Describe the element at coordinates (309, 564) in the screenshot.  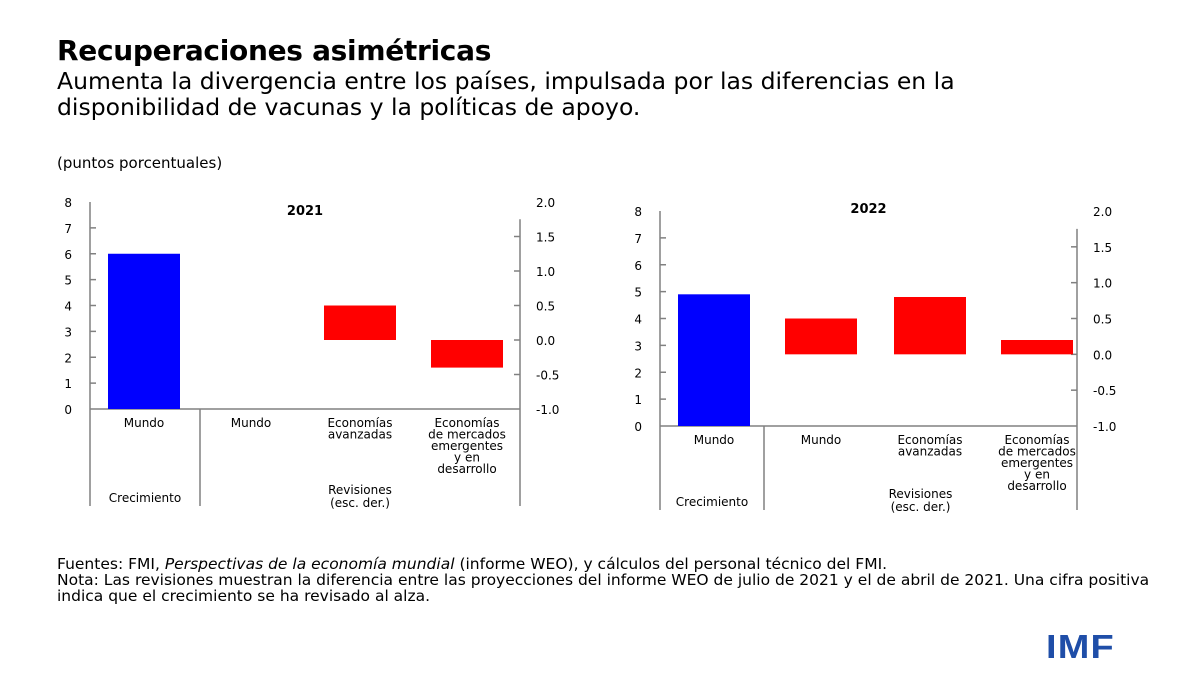
I see `sources-publication: Perspectivas de la economía mundial` at that location.